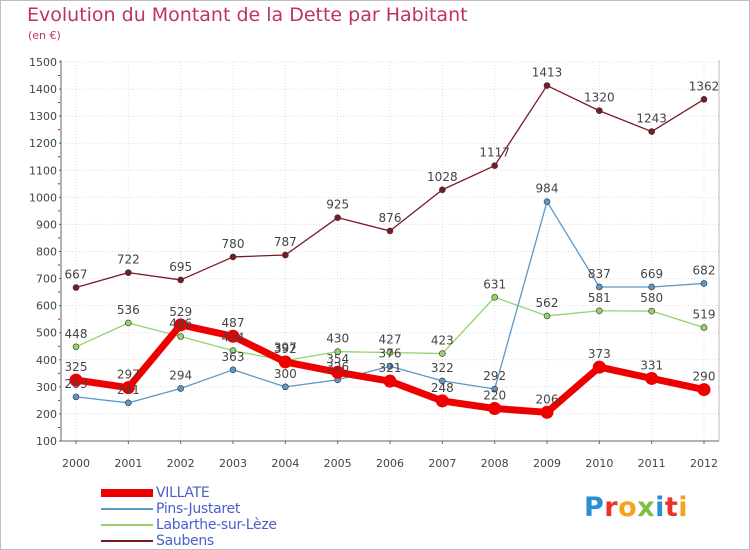 This screenshot has width=750, height=550. What do you see at coordinates (599, 274) in the screenshot?
I see `data-label-pins-justaret: 837` at bounding box center [599, 274].